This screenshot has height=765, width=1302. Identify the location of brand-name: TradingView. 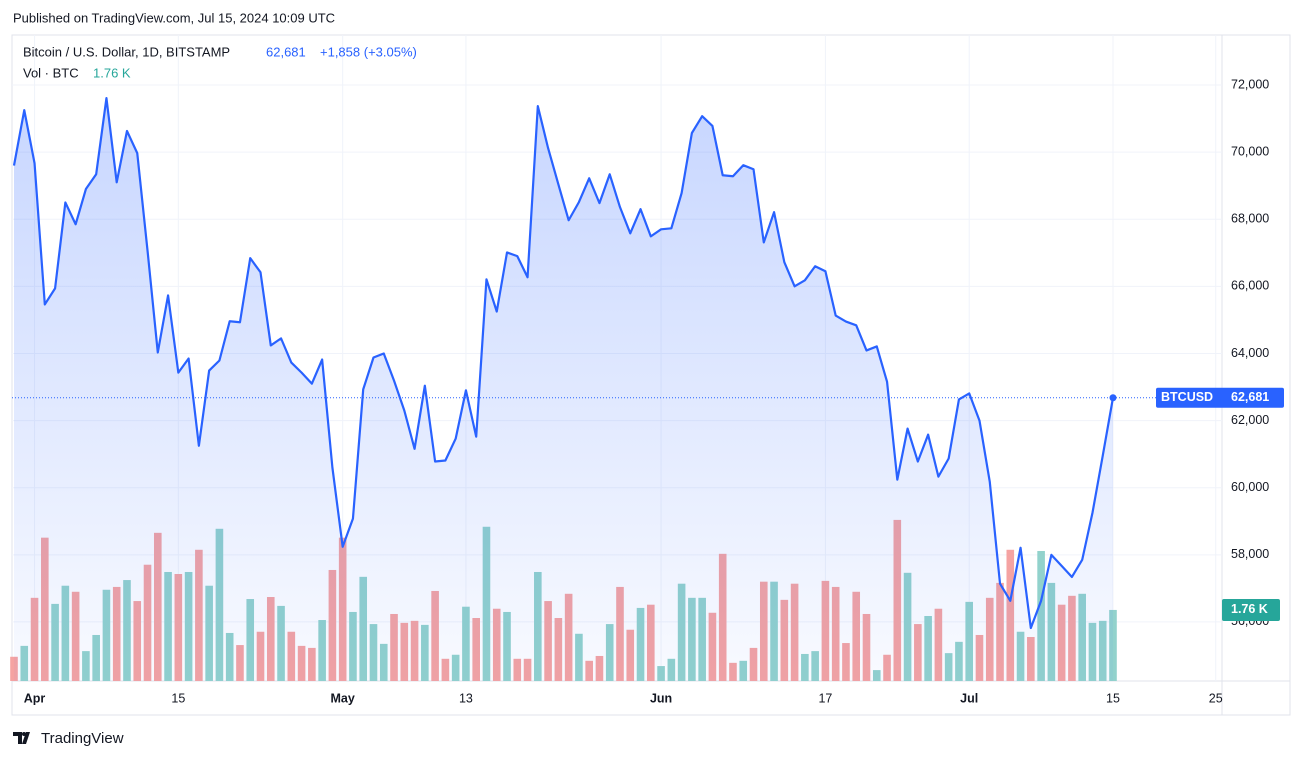
(82, 738).